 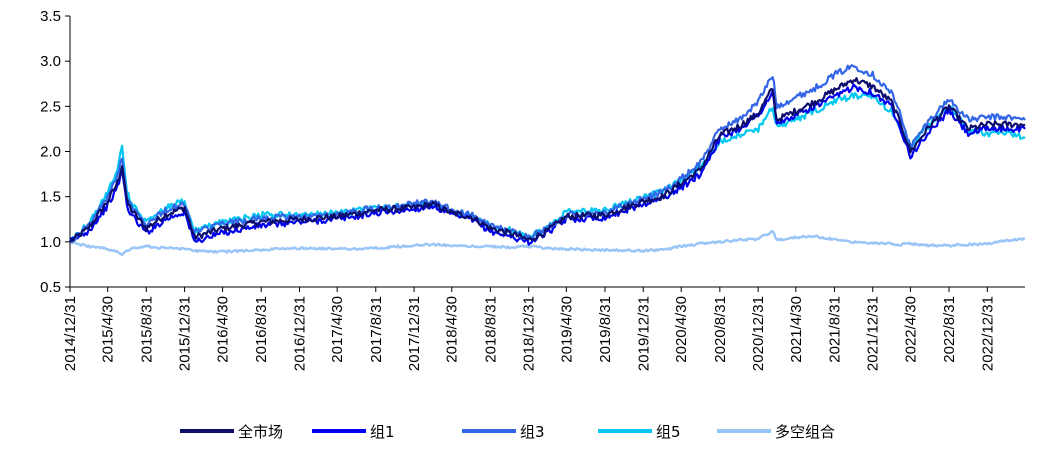 I want to click on x-tick-label: 2016/8/31, so click(x=261, y=329).